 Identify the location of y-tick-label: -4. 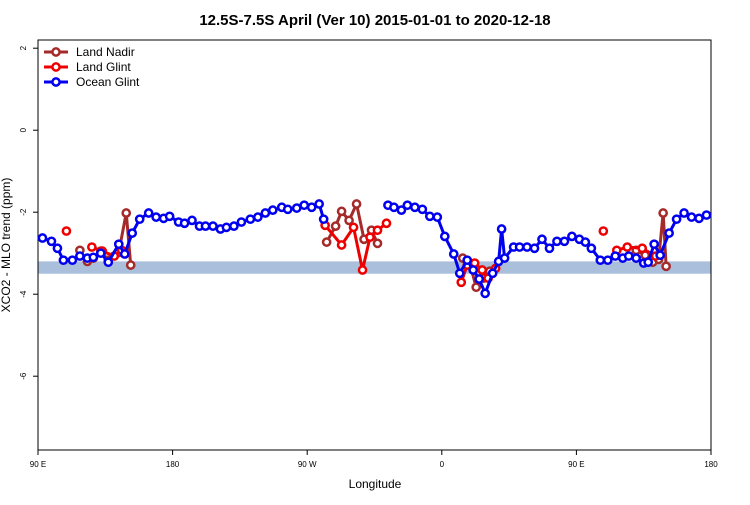
(23, 294).